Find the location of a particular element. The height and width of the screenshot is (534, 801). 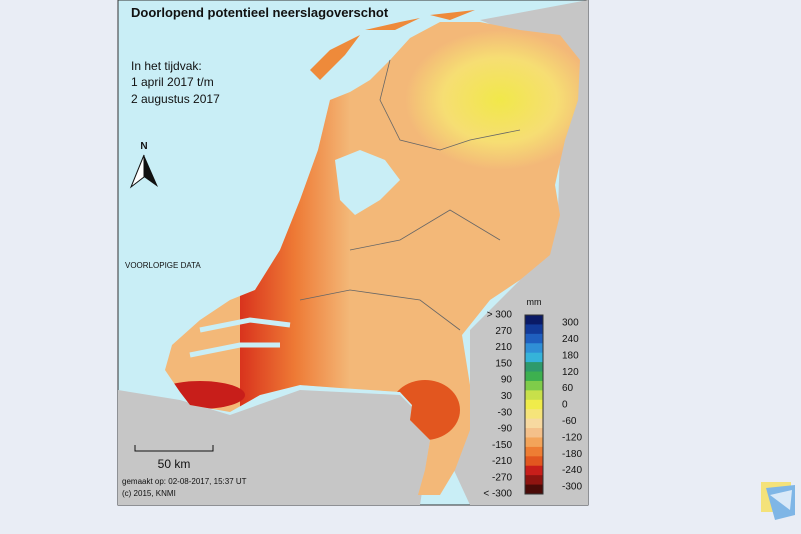

wadden-islands is located at coordinates (392, 45).